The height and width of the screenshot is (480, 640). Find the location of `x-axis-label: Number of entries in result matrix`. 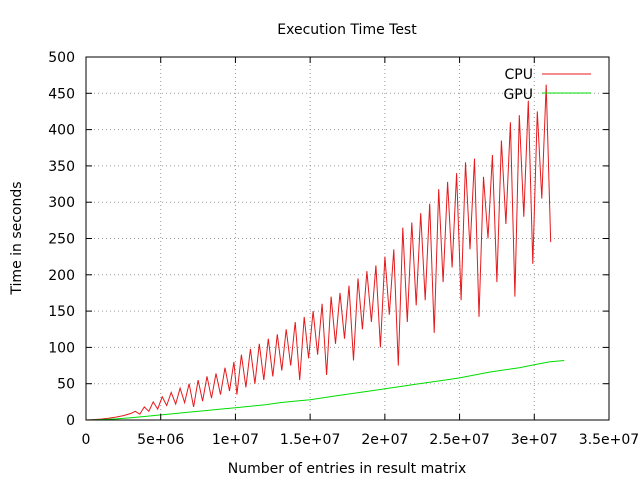

x-axis-label: Number of entries in result matrix is located at coordinates (347, 469).